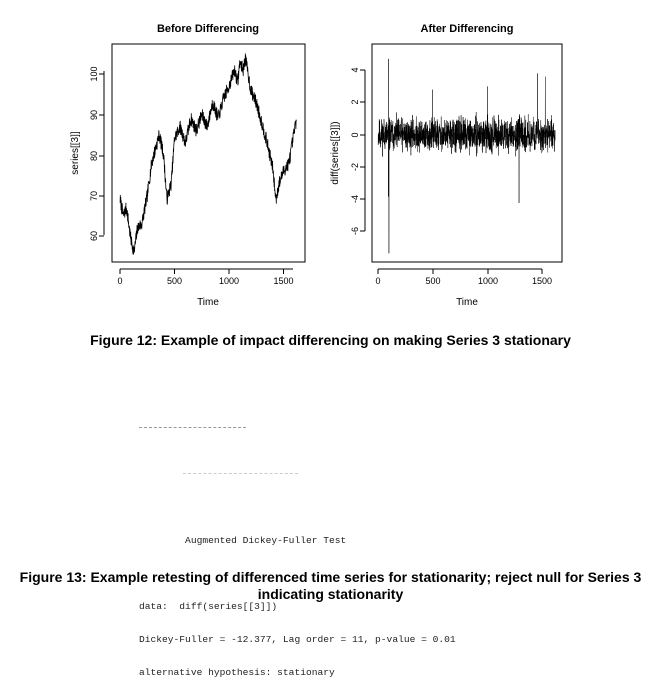  I want to click on y-tick: -4, so click(357, 199).